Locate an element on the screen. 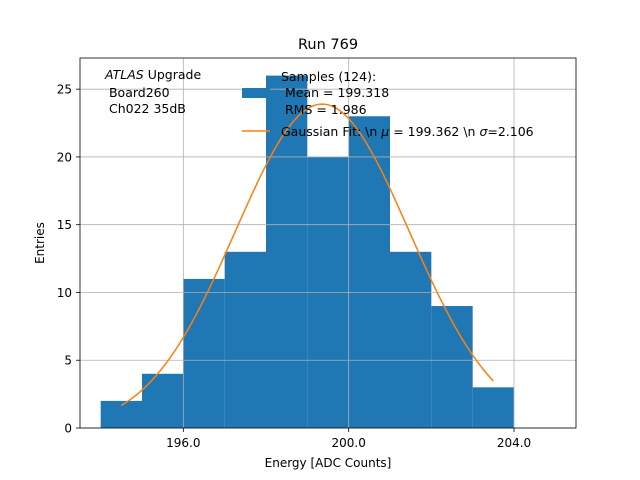 The width and height of the screenshot is (640, 480). info-annotation: ATLAS Upgrade Board260 Ch022 35dB is located at coordinates (152, 91).